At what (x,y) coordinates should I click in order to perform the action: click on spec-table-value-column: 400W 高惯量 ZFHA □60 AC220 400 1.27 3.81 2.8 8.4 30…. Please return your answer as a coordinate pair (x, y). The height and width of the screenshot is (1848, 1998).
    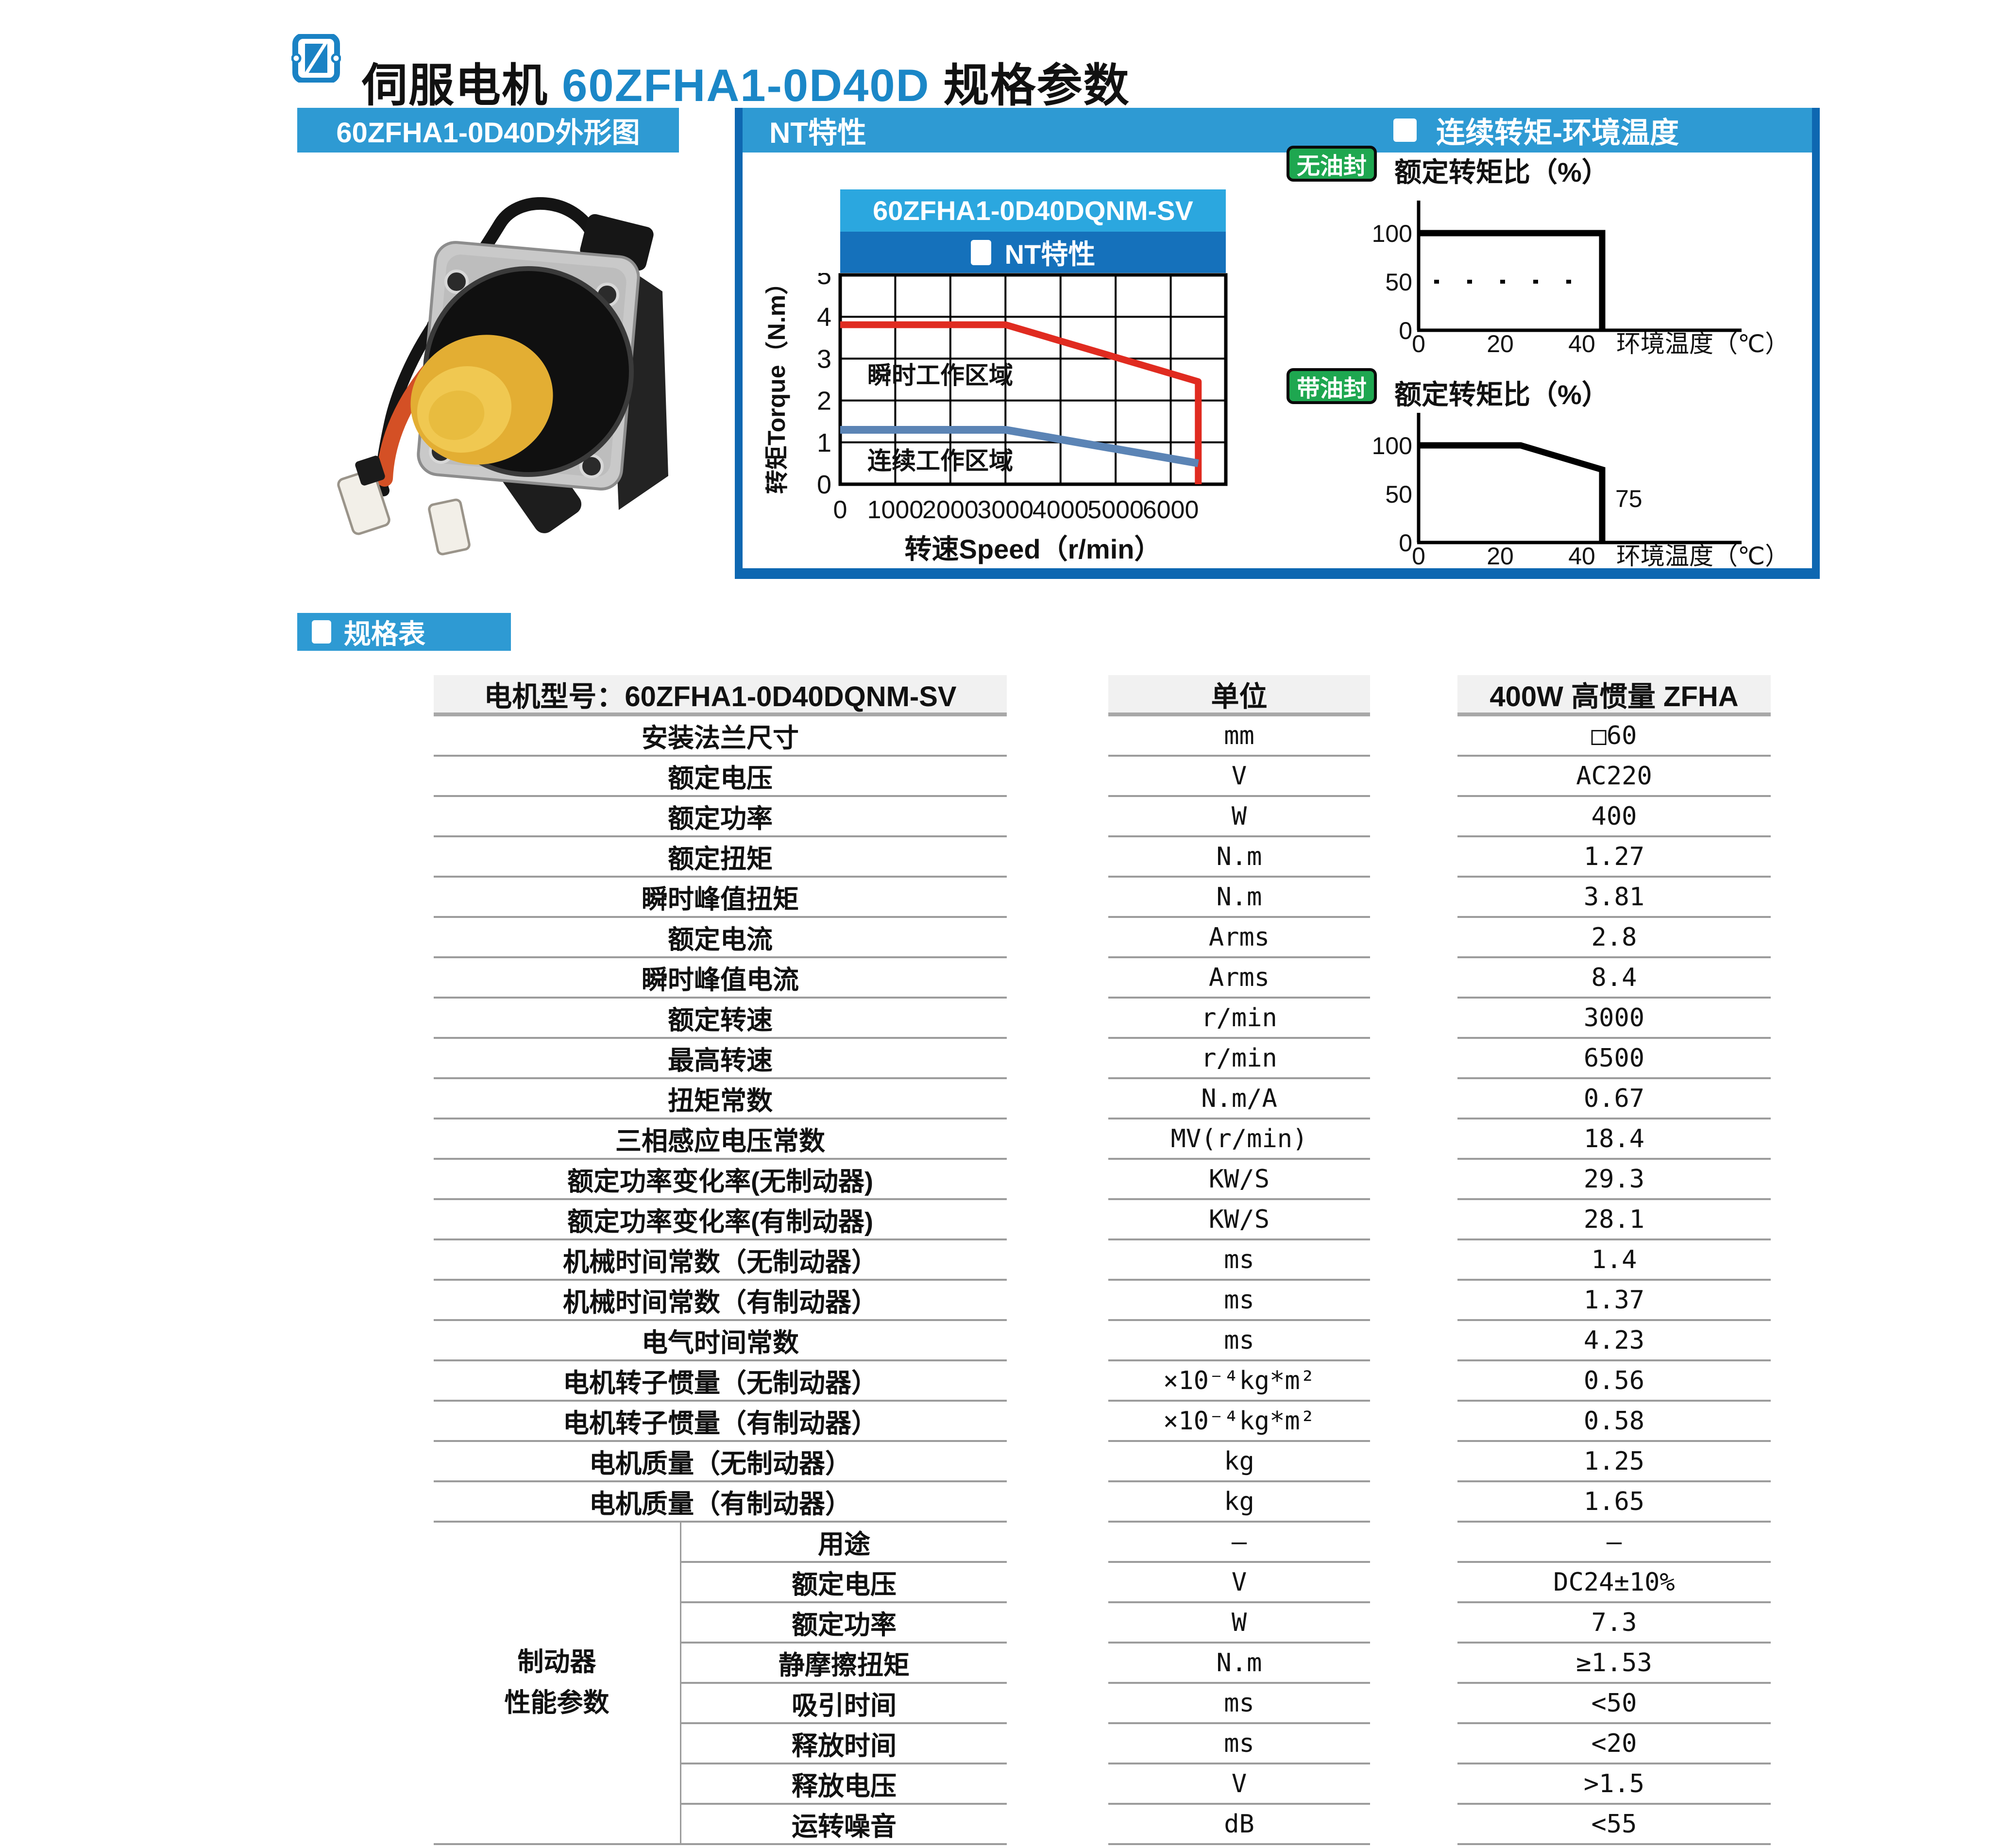
    Looking at the image, I should click on (1614, 1260).